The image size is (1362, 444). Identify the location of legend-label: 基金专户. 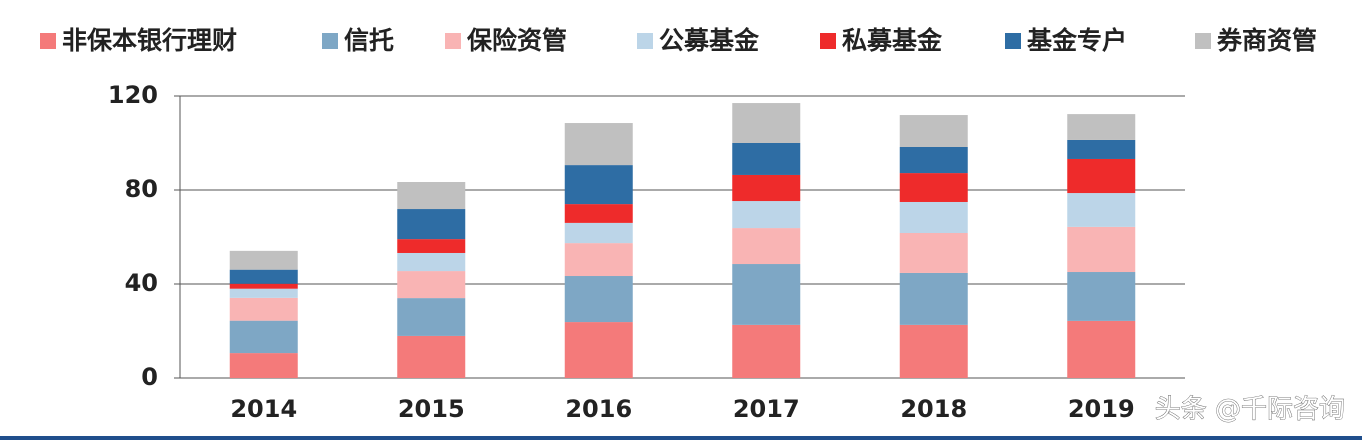
(1077, 40).